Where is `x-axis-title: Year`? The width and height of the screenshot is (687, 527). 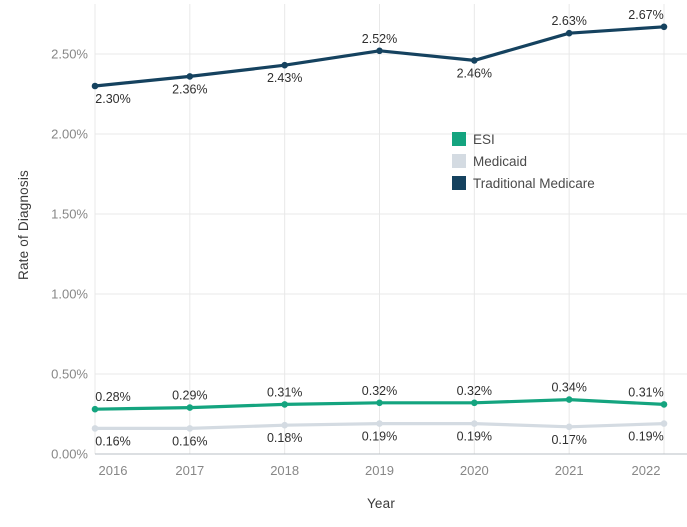 x-axis-title: Year is located at coordinates (381, 503).